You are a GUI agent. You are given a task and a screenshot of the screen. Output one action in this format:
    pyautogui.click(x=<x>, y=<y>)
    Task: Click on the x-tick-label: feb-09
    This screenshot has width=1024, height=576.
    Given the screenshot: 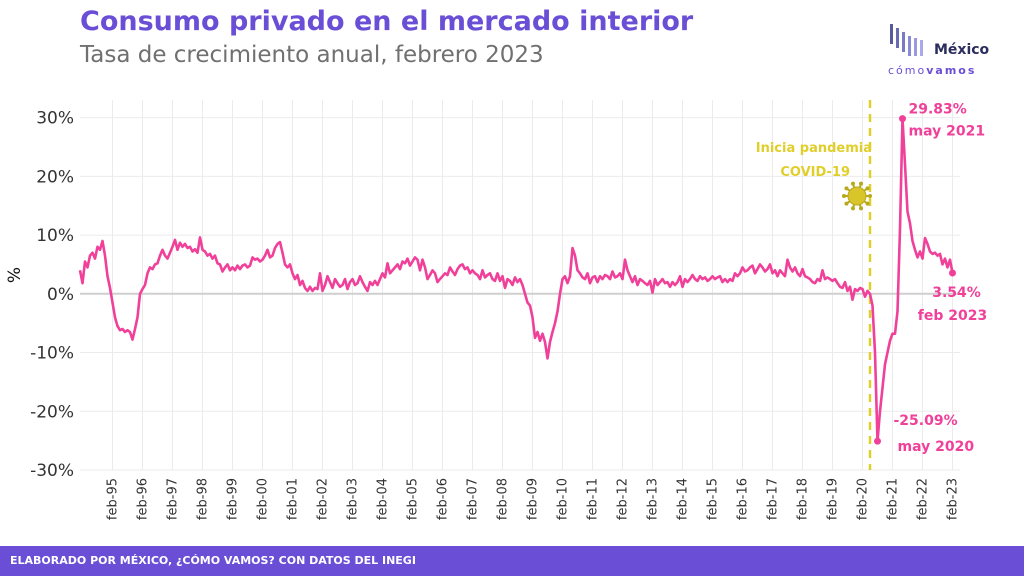 What is the action you would take?
    pyautogui.click(x=533, y=499)
    